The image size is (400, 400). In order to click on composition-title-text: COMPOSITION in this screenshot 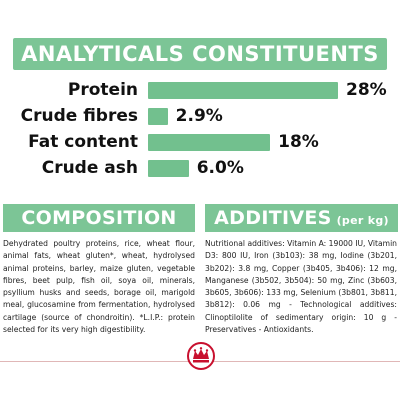, I will do `click(99, 218)`.